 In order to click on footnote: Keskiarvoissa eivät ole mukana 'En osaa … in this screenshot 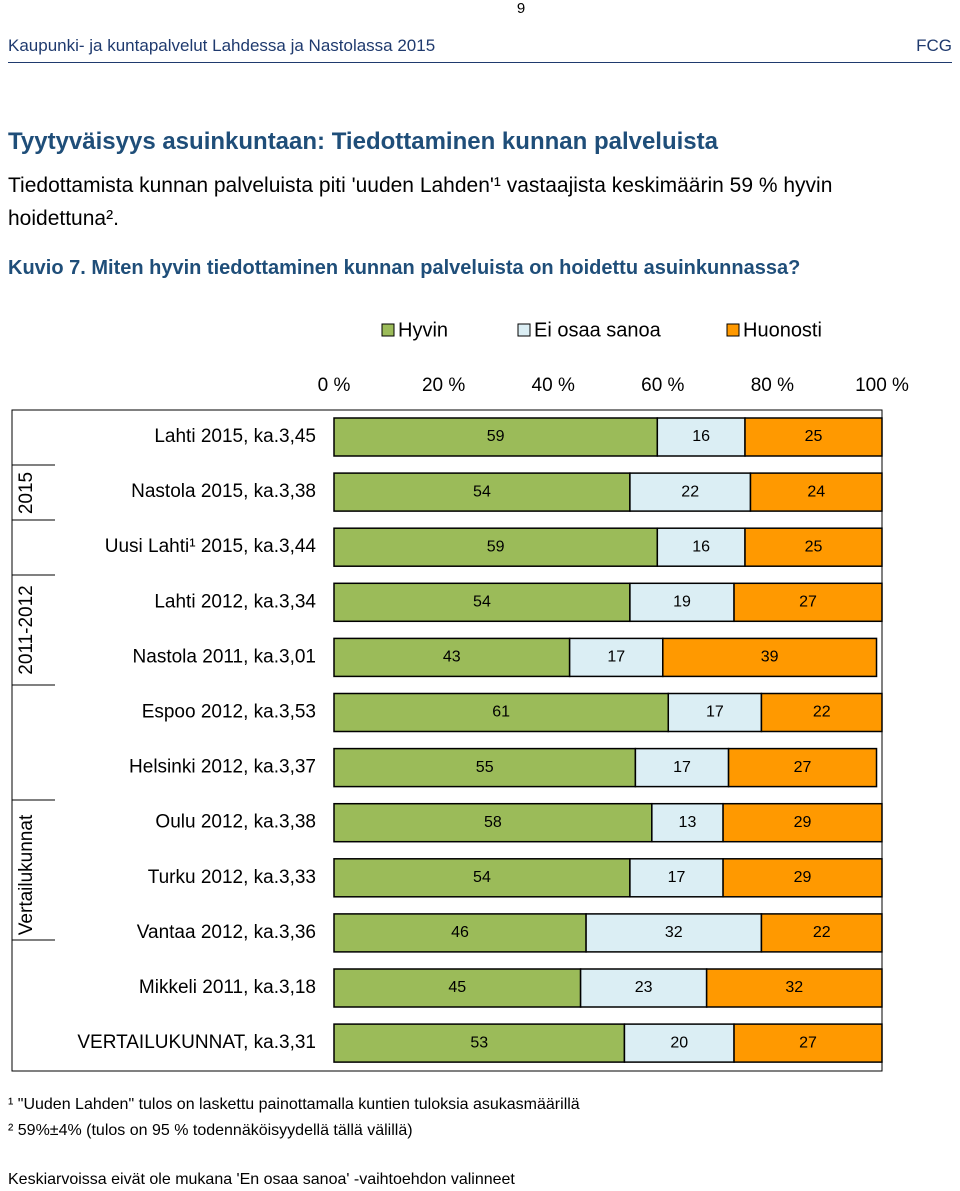, I will do `click(261, 1179)`.